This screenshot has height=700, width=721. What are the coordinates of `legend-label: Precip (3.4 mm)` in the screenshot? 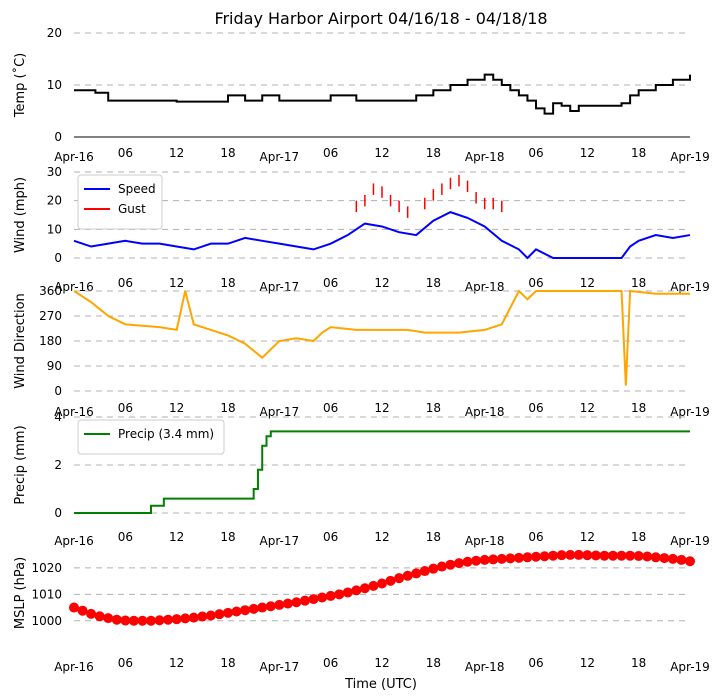 It's located at (166, 434).